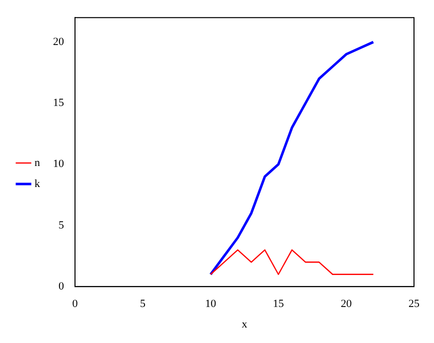 The height and width of the screenshot is (343, 434). Describe the element at coordinates (37, 162) in the screenshot. I see `legend-label: n` at that location.